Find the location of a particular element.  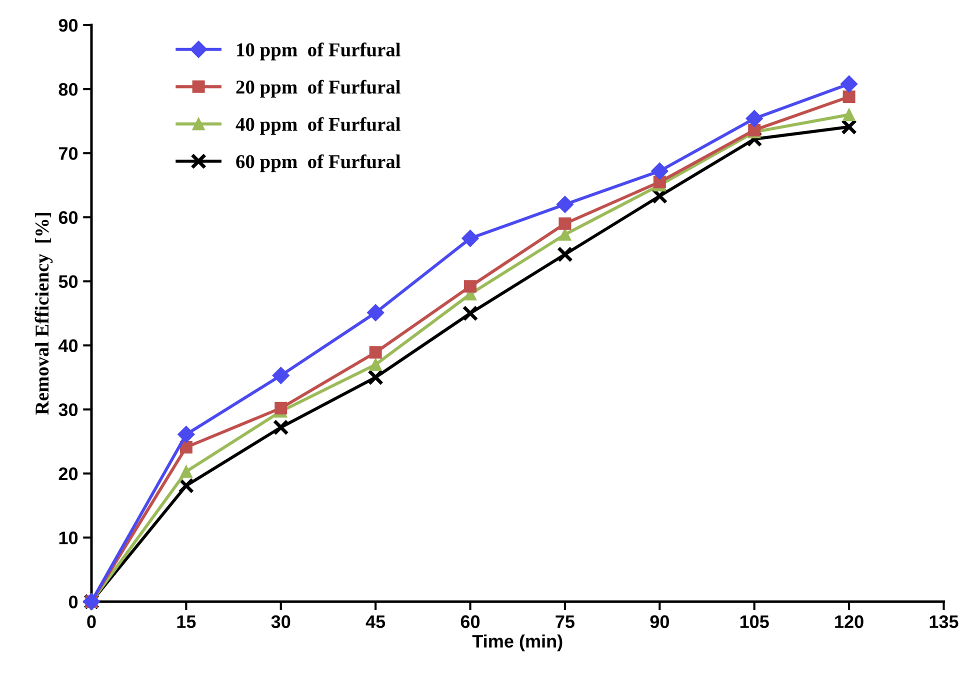

y-tick-label: 10 is located at coordinates (68, 538).